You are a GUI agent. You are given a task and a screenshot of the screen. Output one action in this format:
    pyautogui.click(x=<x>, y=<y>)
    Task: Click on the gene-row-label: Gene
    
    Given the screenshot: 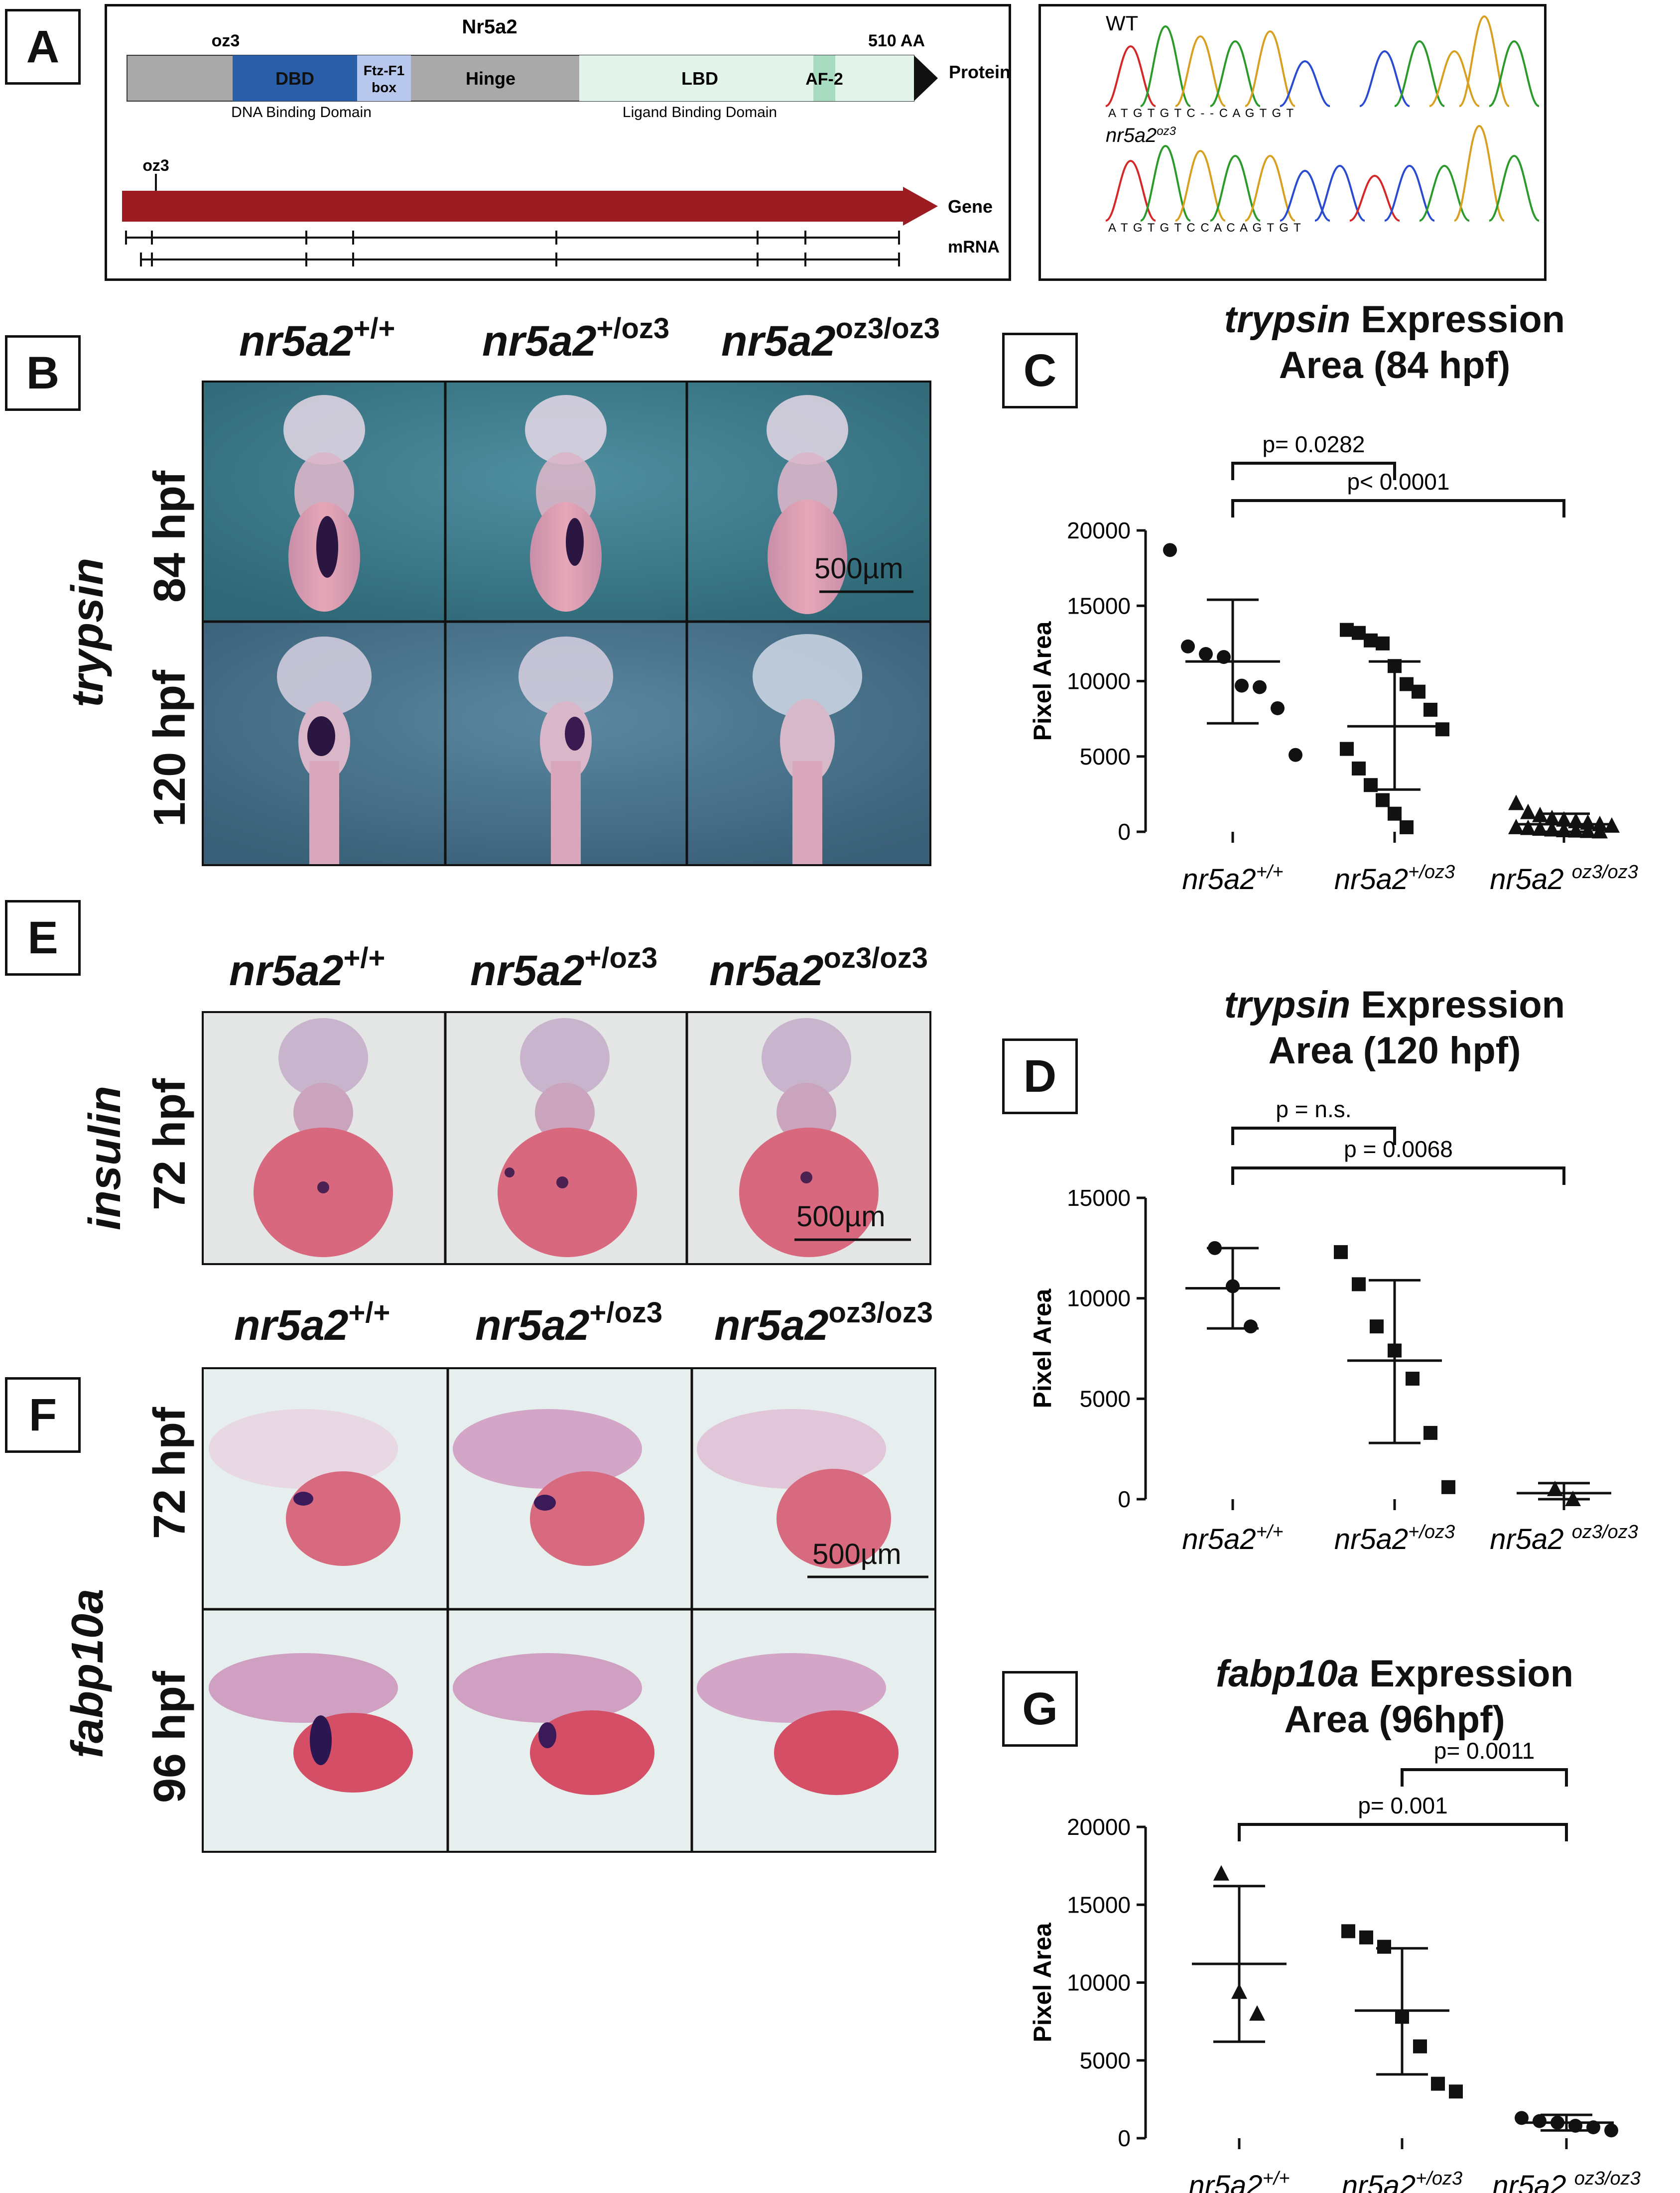 What is the action you would take?
    pyautogui.click(x=971, y=206)
    